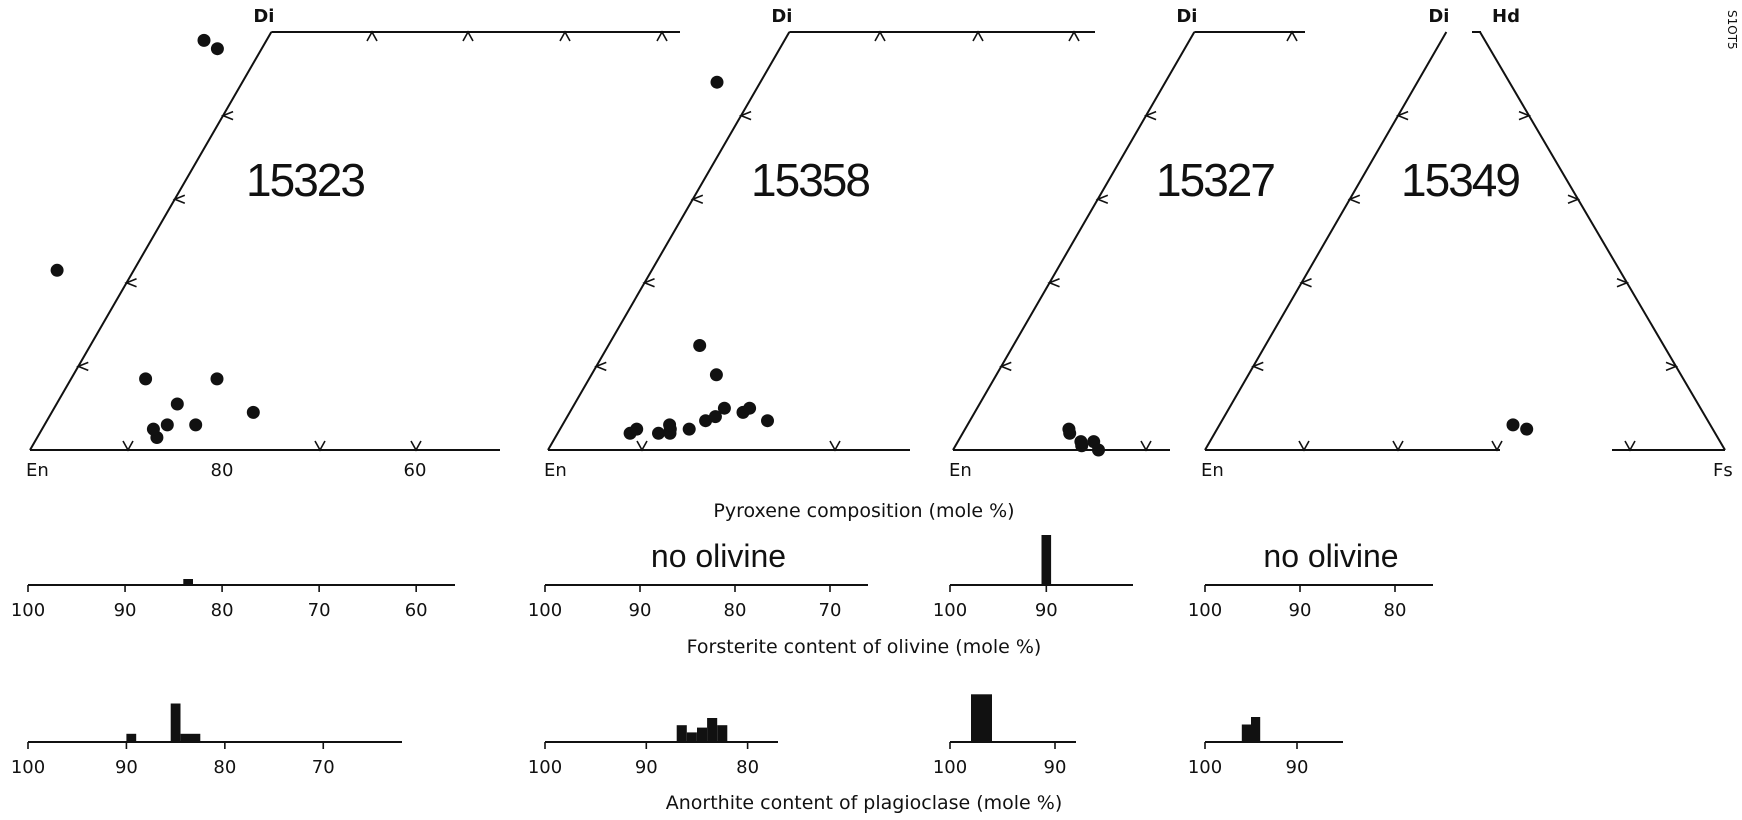  I want to click on plagioclase-histograms: 100 90 80 70 100 90 80 100 90 100 90, so click(677, 736).